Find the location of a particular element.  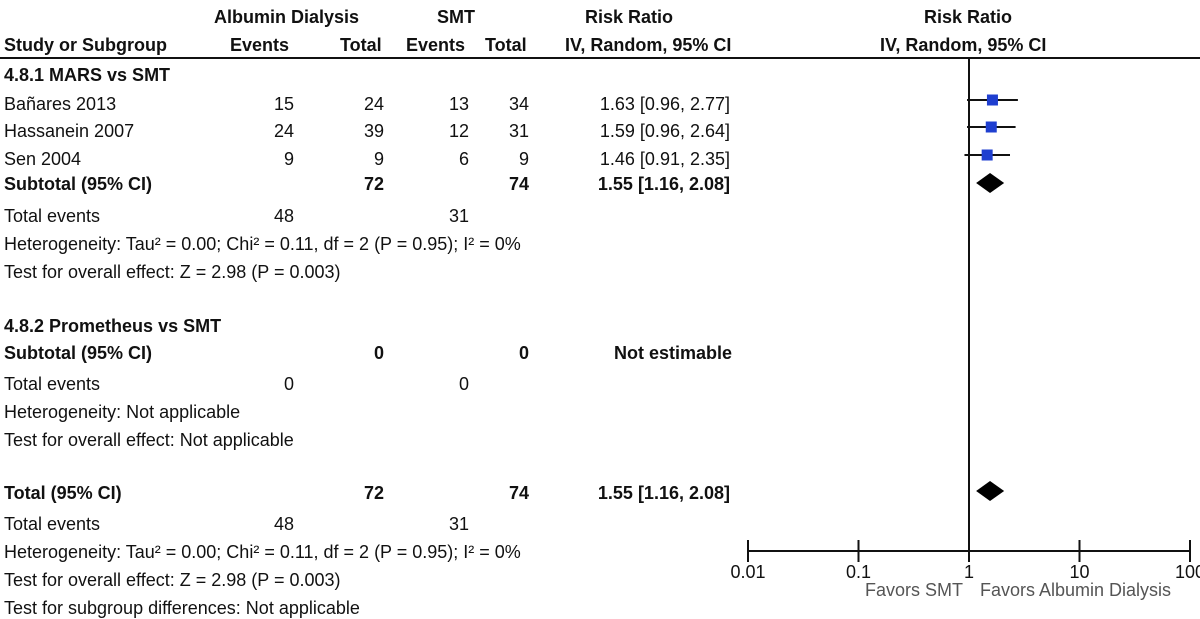

x-axis-tick-label: 10 is located at coordinates (1079, 572).